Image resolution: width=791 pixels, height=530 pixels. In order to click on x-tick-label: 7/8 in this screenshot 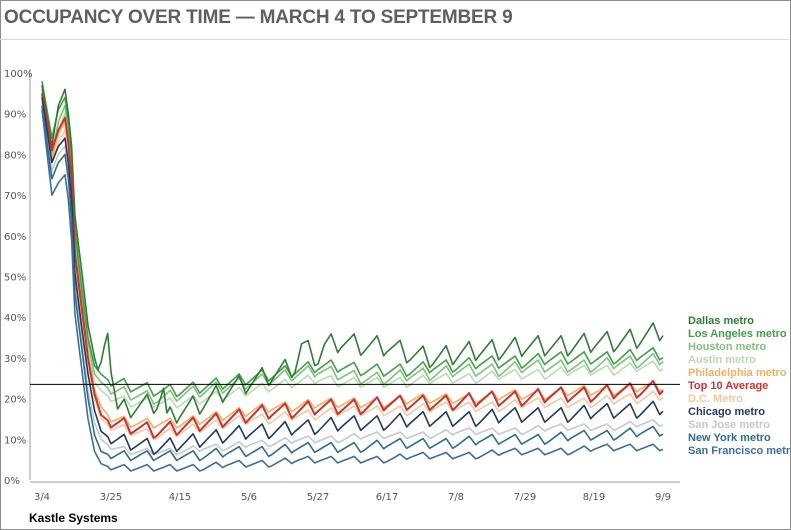, I will do `click(456, 497)`.